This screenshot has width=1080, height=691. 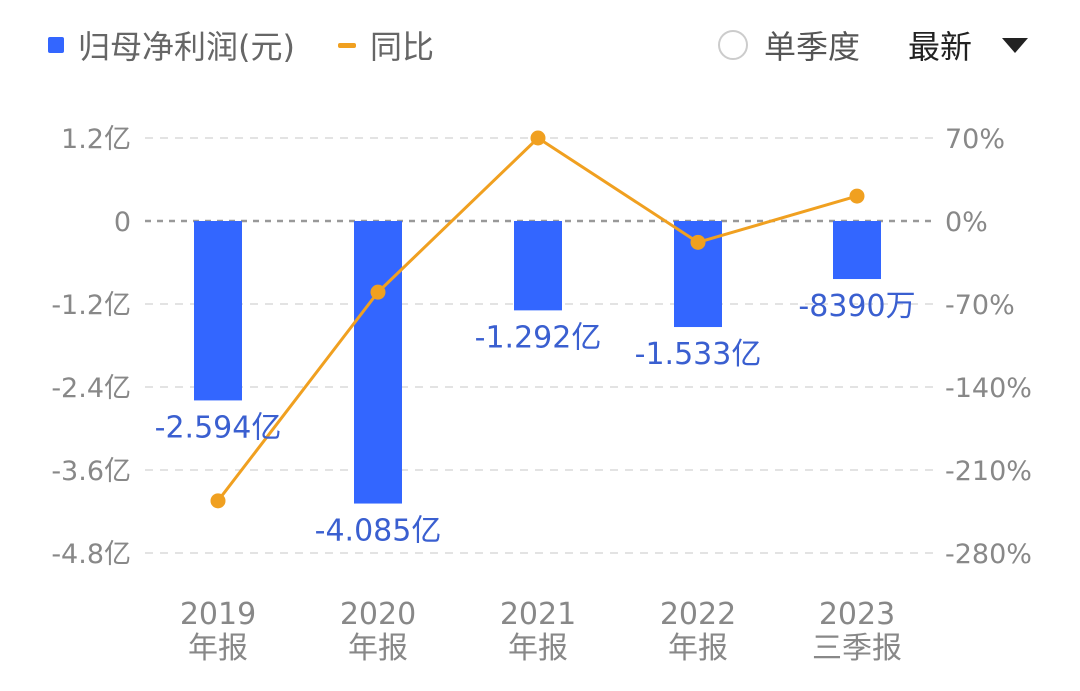 I want to click on right-tick-label: -210%, so click(x=988, y=471).